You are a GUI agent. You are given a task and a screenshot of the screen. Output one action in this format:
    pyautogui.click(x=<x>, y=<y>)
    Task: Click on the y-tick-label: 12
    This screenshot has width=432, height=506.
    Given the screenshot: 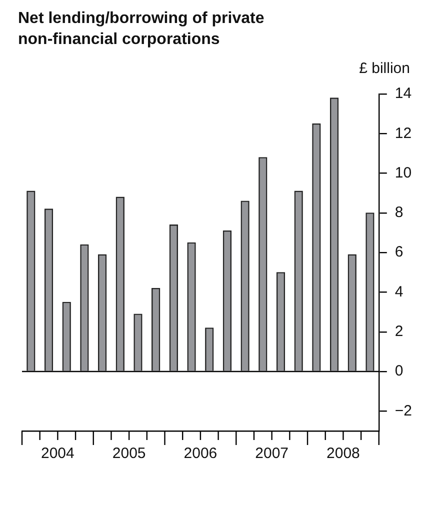 What is the action you would take?
    pyautogui.click(x=403, y=133)
    